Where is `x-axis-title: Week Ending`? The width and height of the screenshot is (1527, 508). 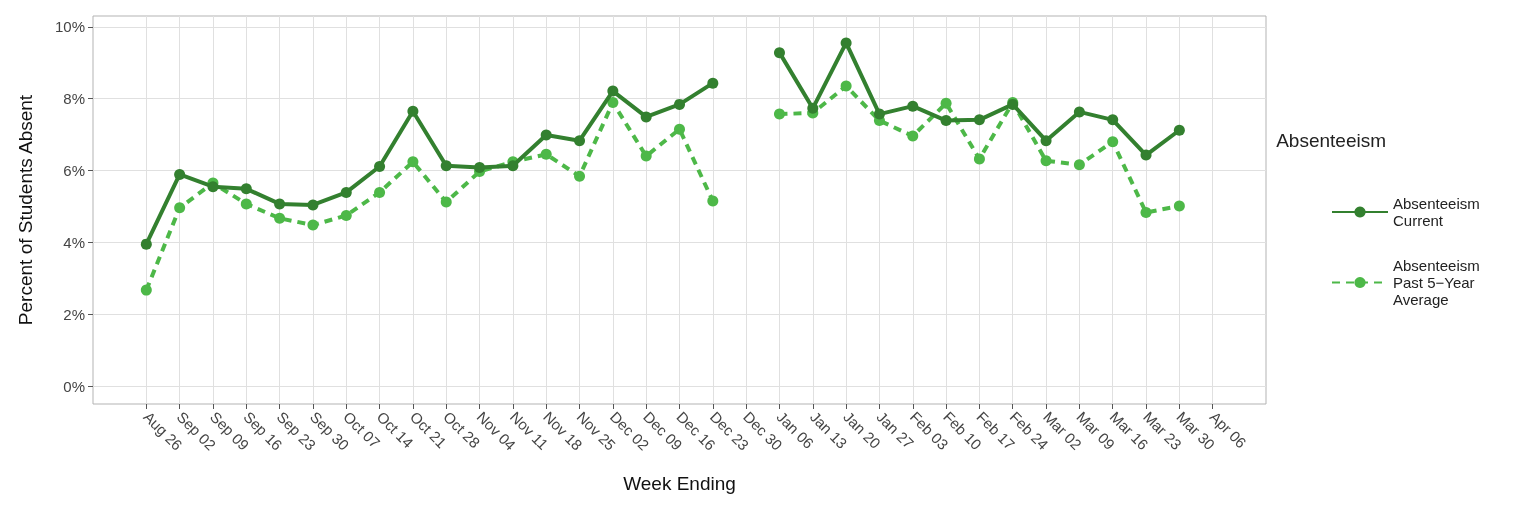
x-axis-title: Week Ending is located at coordinates (679, 483).